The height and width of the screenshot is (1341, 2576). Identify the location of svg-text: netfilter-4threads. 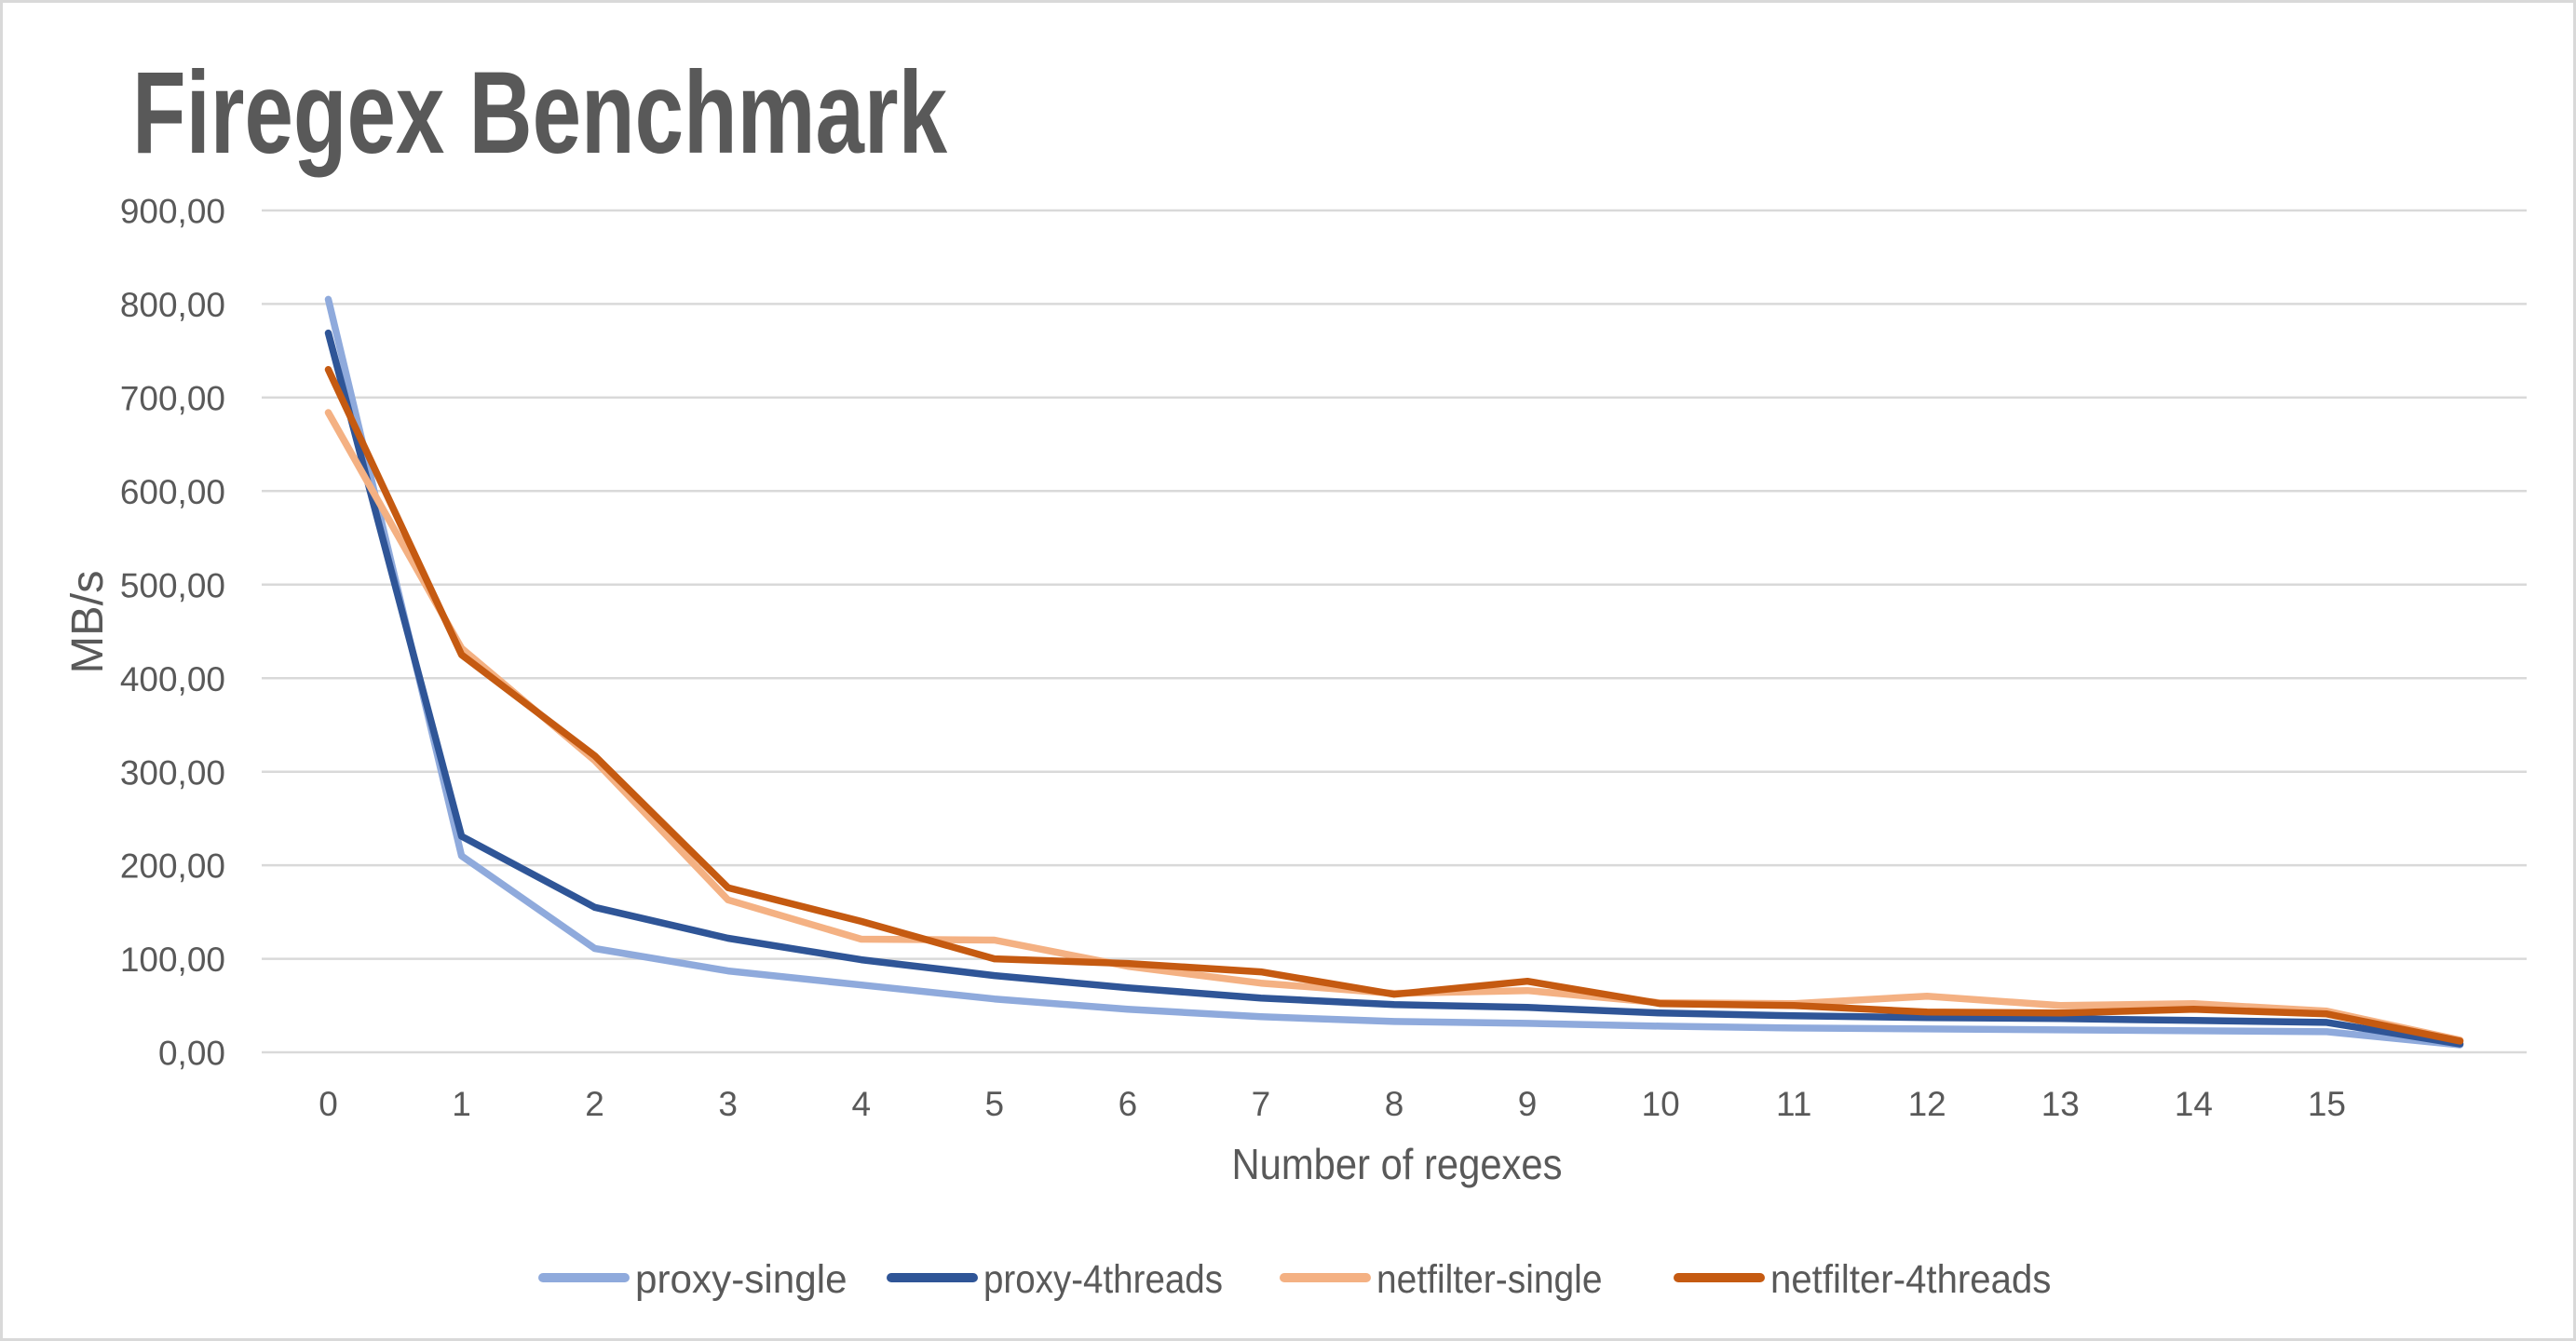
(1910, 1279).